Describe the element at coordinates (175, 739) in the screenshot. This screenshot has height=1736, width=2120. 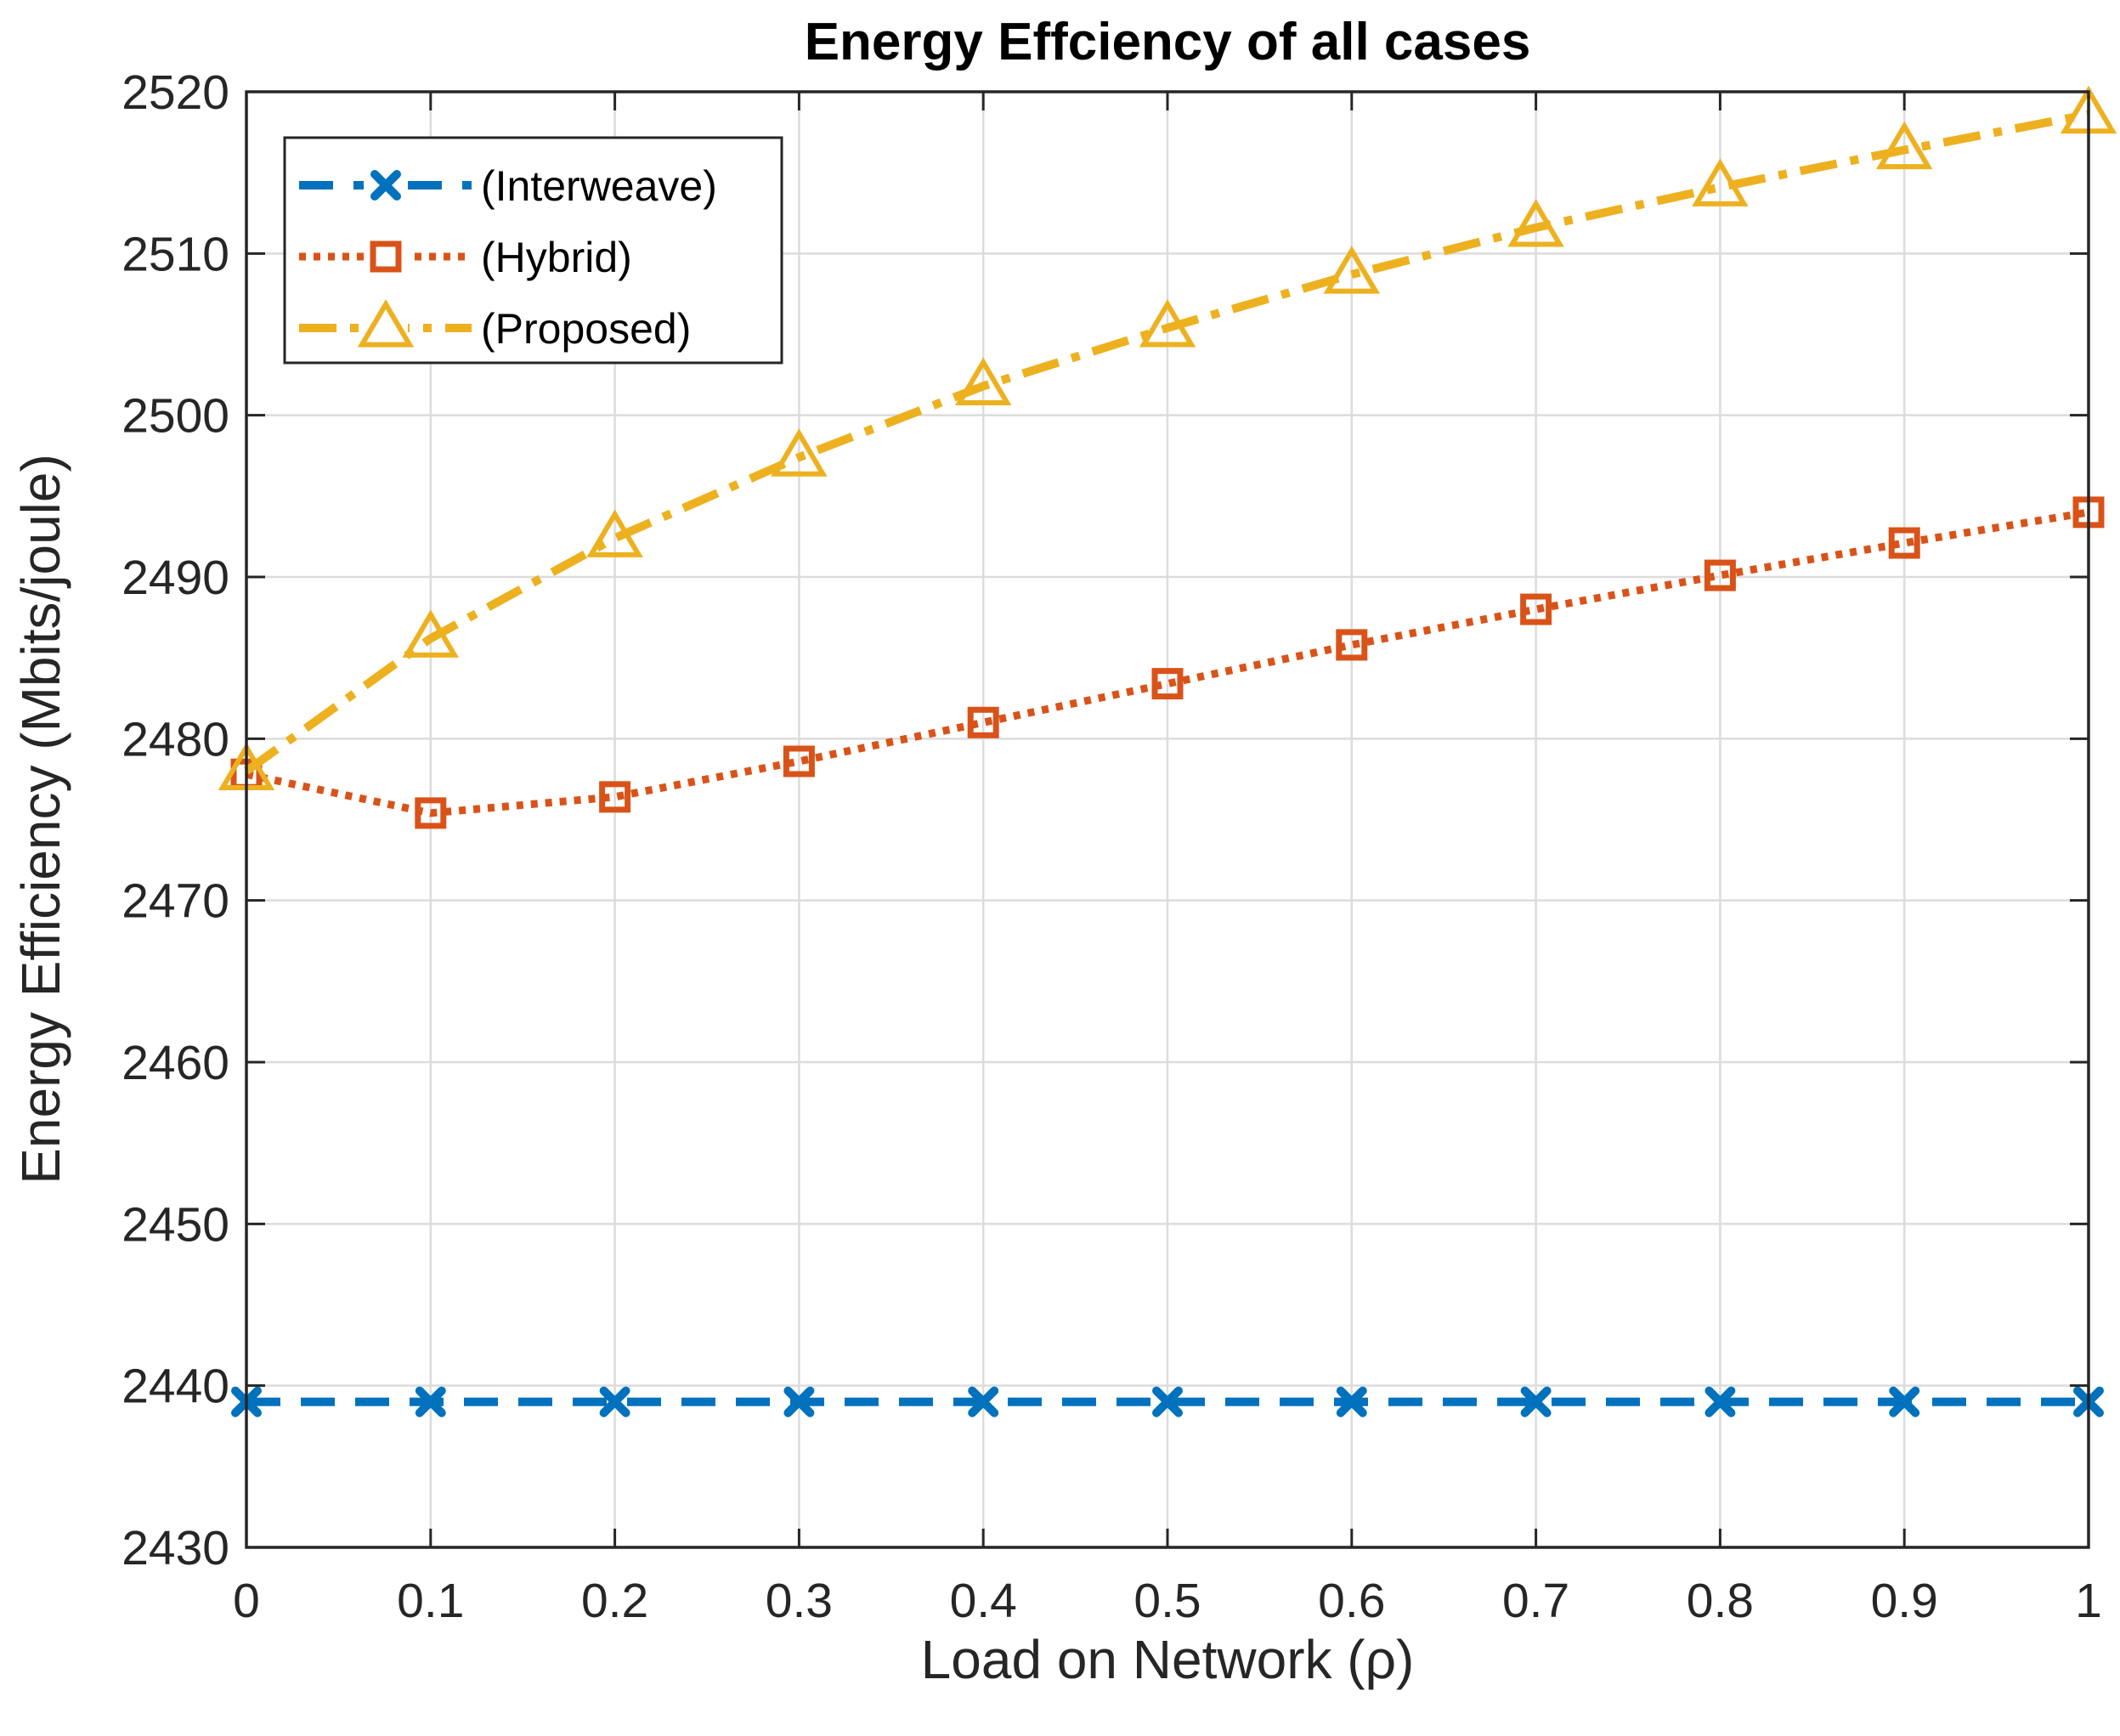
I see `y-tick-label: 2480` at that location.